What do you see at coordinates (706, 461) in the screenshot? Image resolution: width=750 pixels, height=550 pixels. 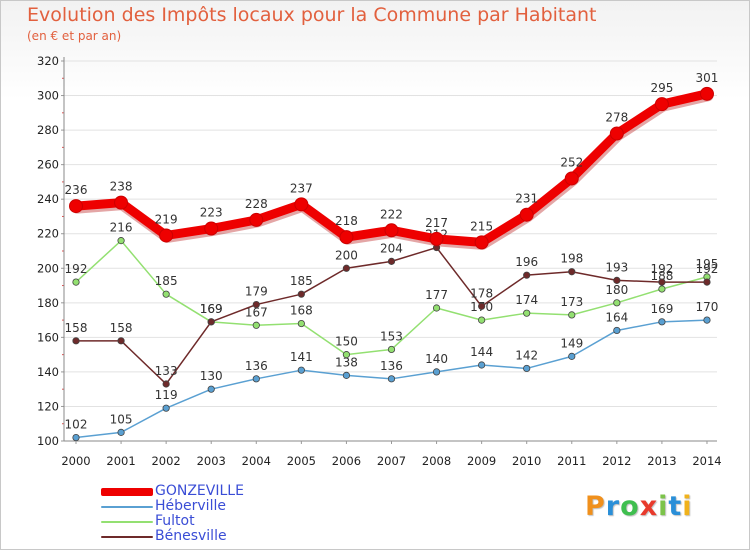 I see `x-tick-label: 2014` at bounding box center [706, 461].